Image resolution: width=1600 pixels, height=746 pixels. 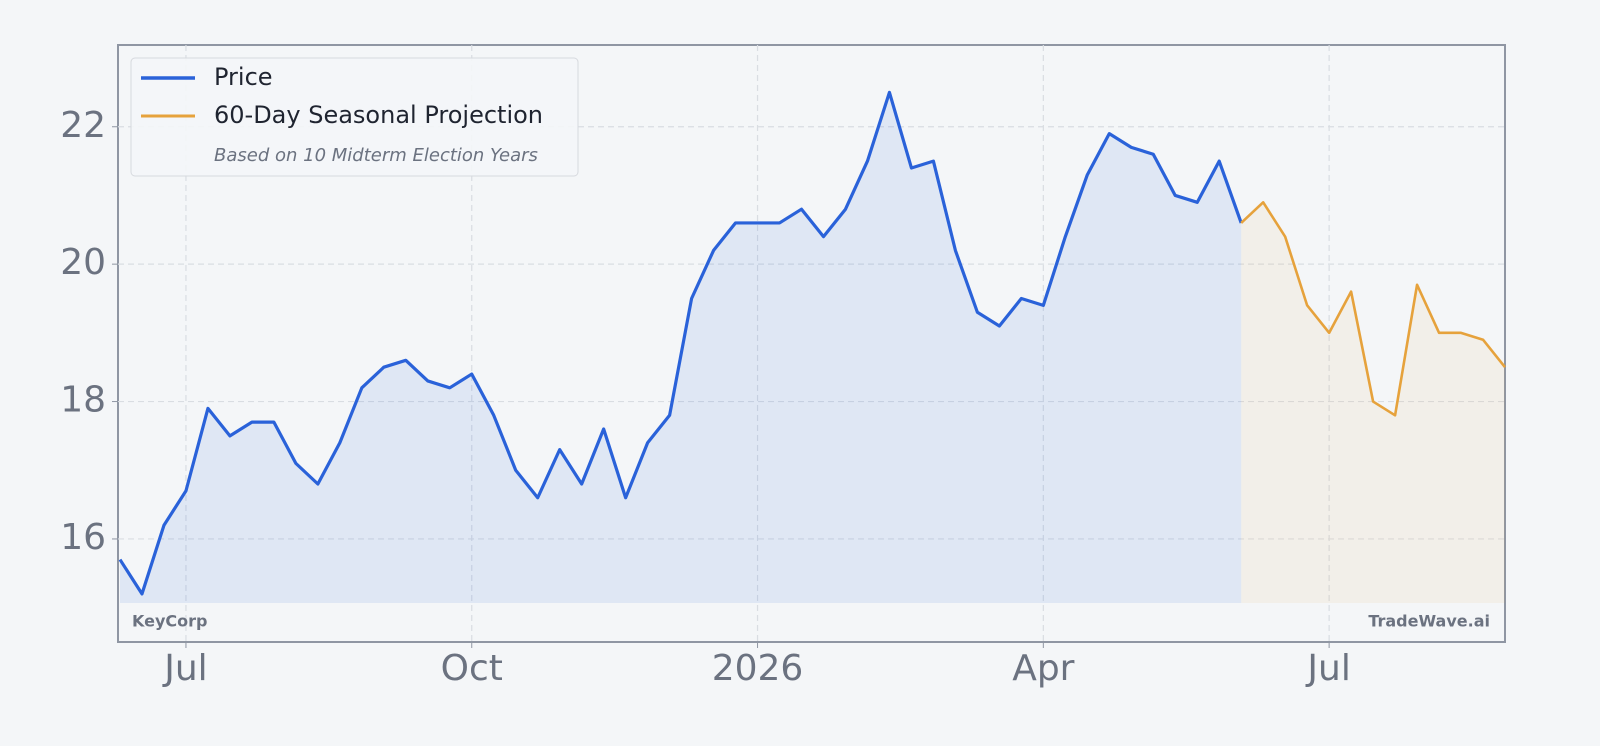 What do you see at coordinates (83, 125) in the screenshot?
I see `y-tick-label: 22` at bounding box center [83, 125].